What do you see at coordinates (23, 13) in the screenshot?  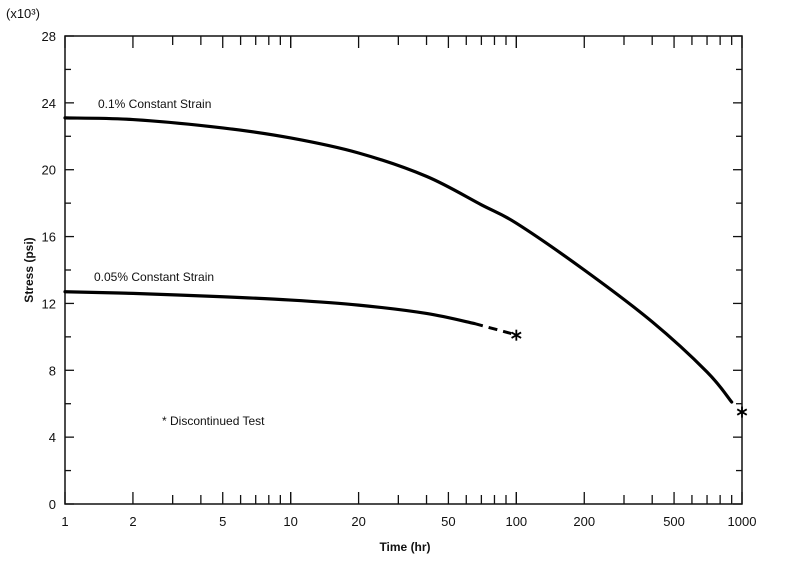 I see `y-multiplier-label: (x10³)` at bounding box center [23, 13].